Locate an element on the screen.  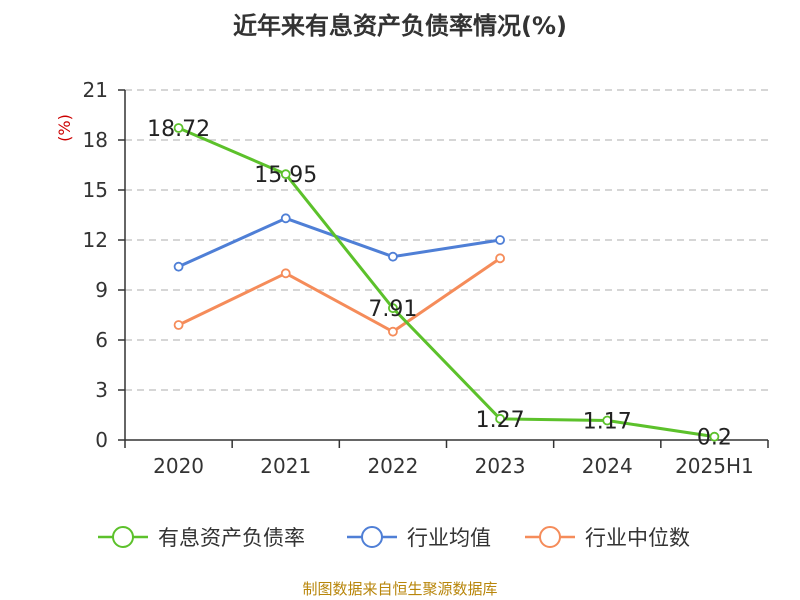
y-tick-label: 6 is located at coordinates (101, 340).